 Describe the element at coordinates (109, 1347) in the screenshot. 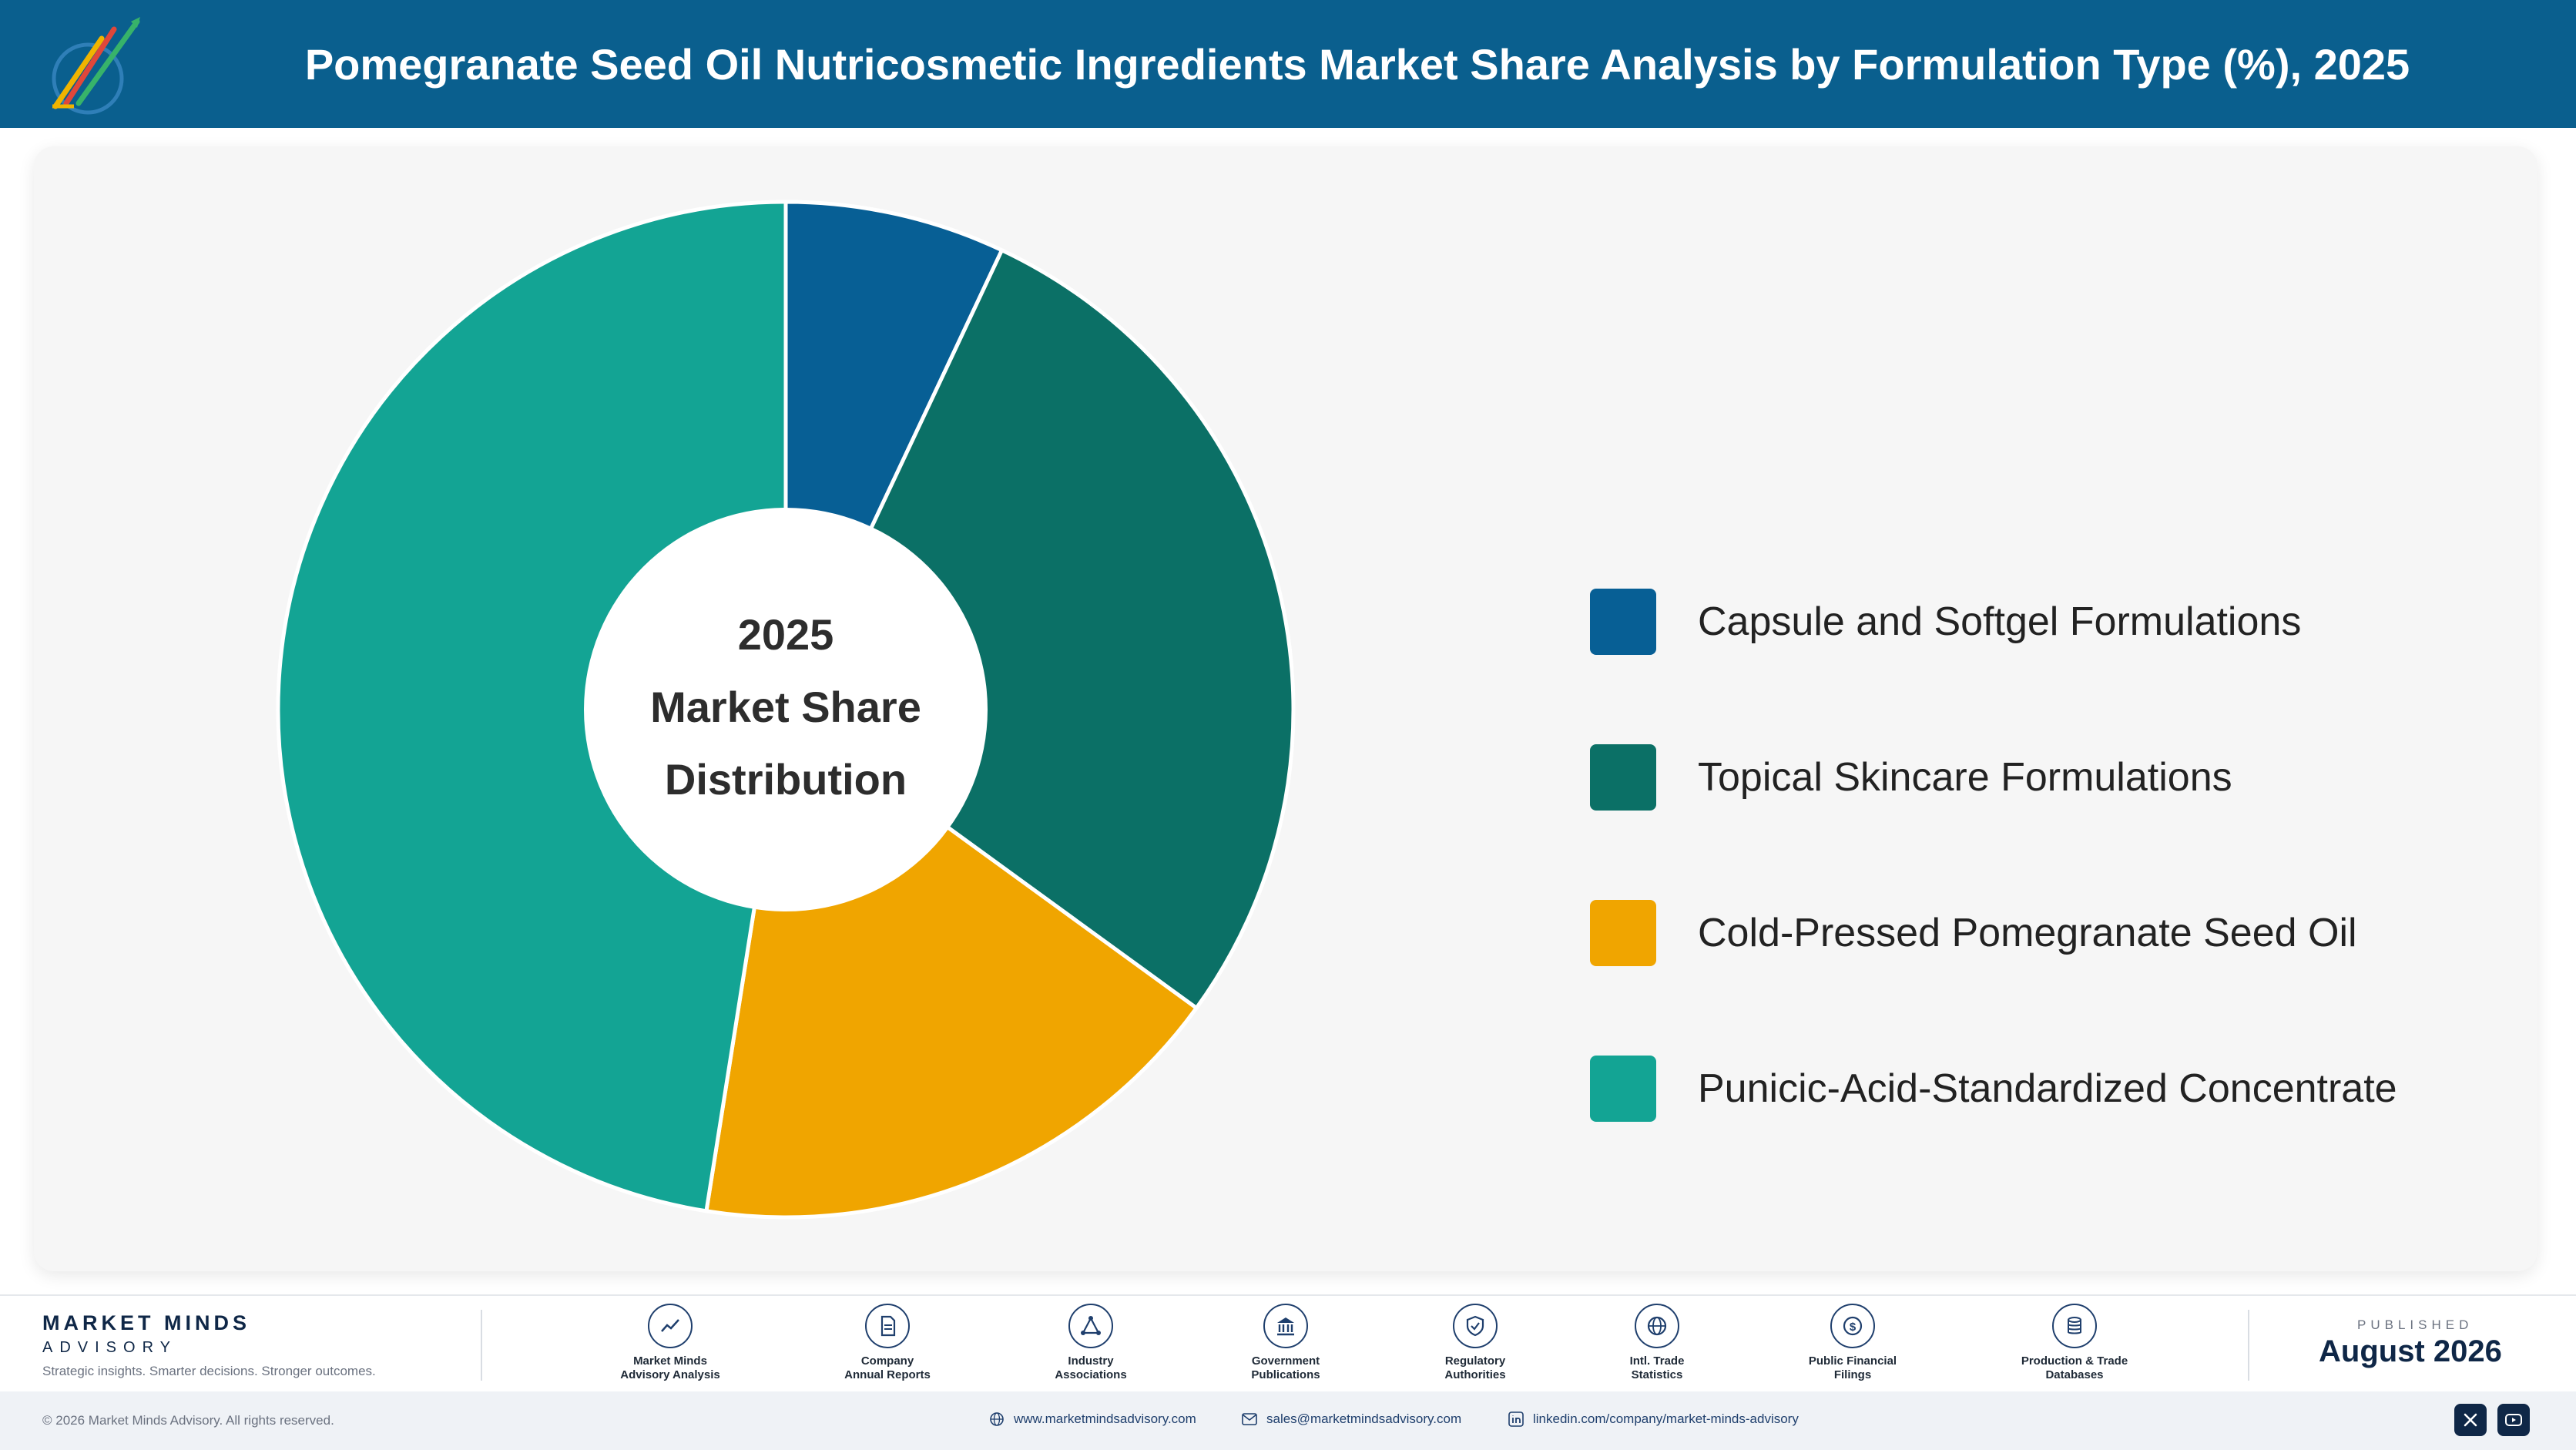

I see `brand-subtitle: ADVISORY` at that location.